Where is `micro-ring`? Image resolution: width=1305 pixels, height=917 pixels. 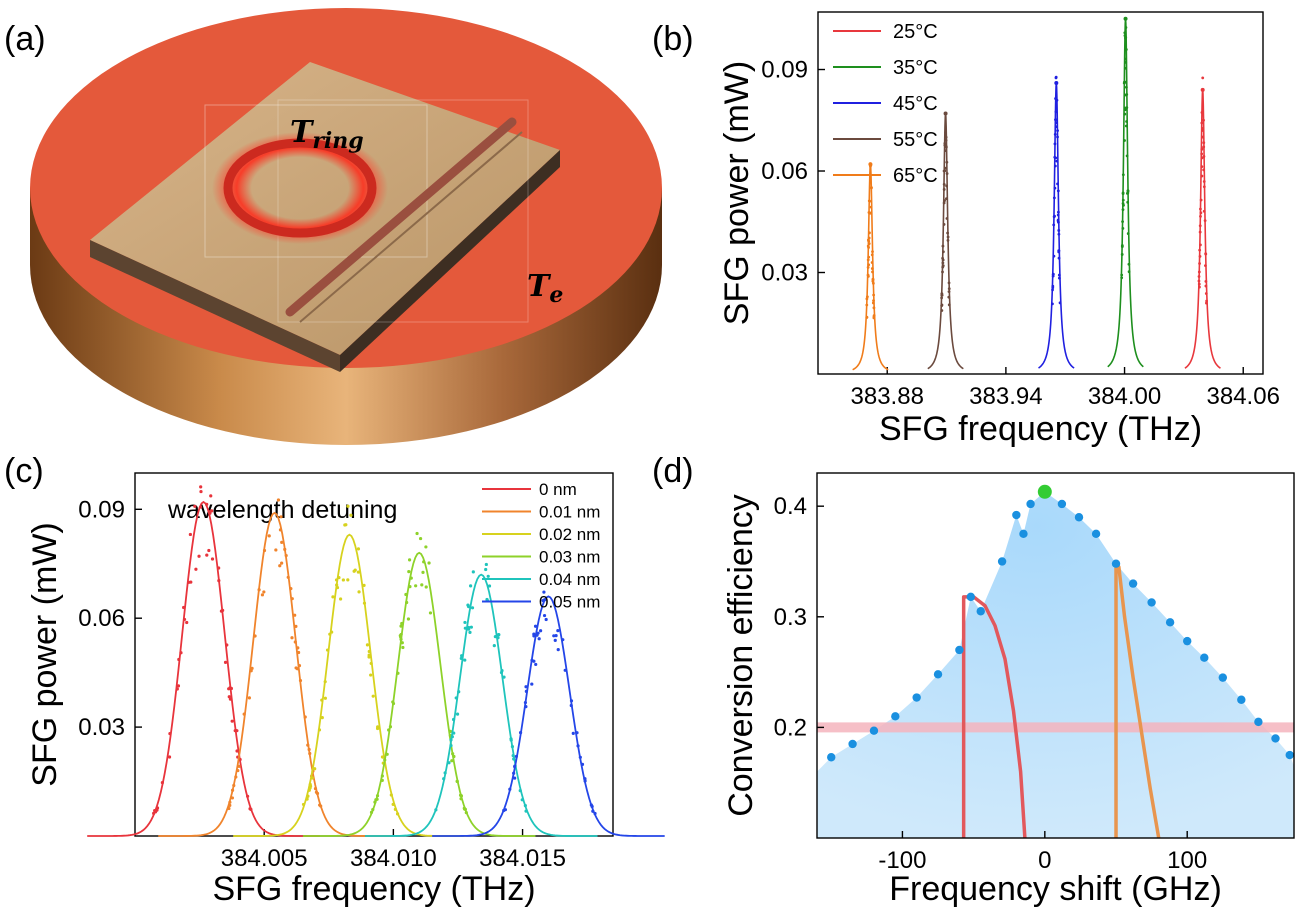
micro-ring is located at coordinates (300, 188).